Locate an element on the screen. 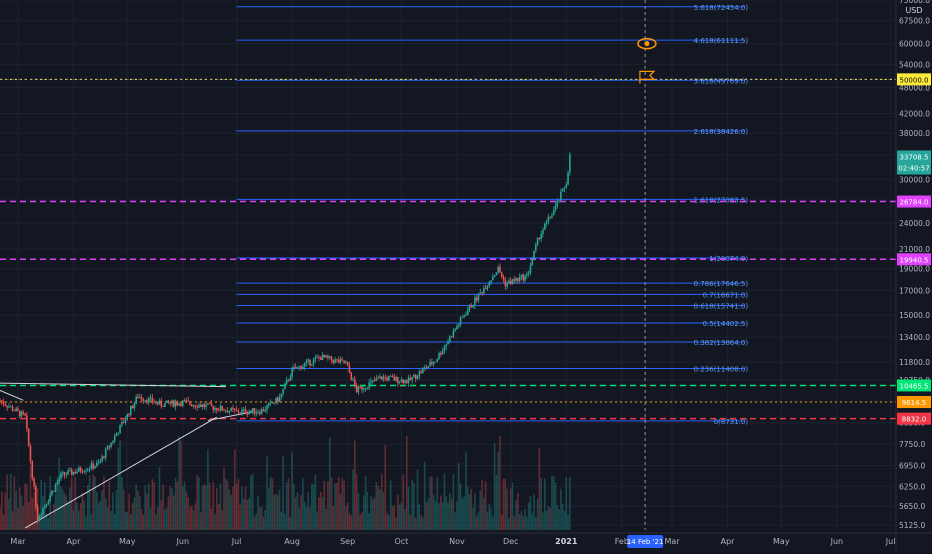 The image size is (932, 554). time-tick-label: Sep is located at coordinates (347, 541).